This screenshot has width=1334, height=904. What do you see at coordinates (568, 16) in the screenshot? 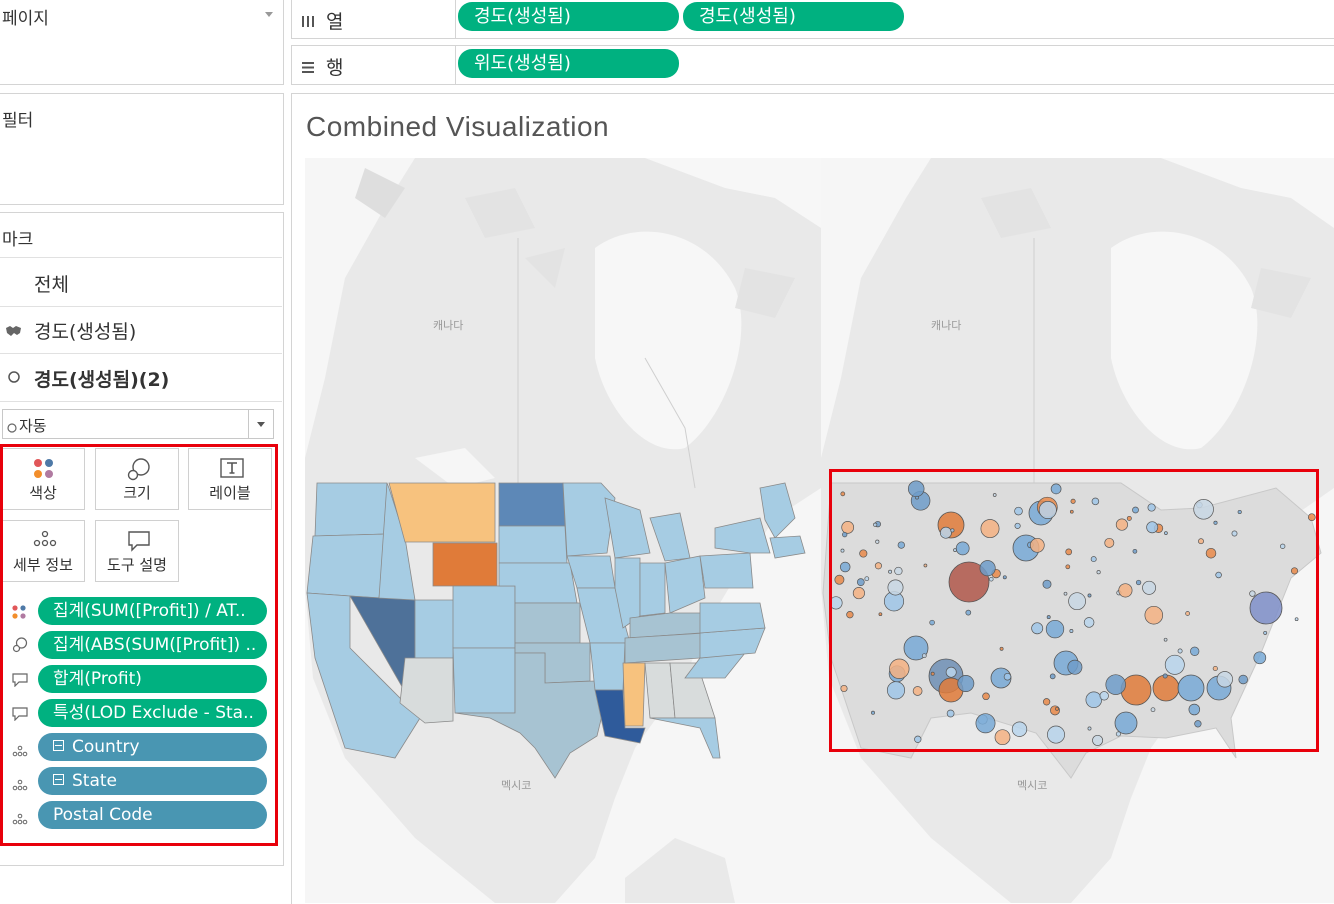
I see `columns-pill-longitude: 경도(생성됨)` at bounding box center [568, 16].